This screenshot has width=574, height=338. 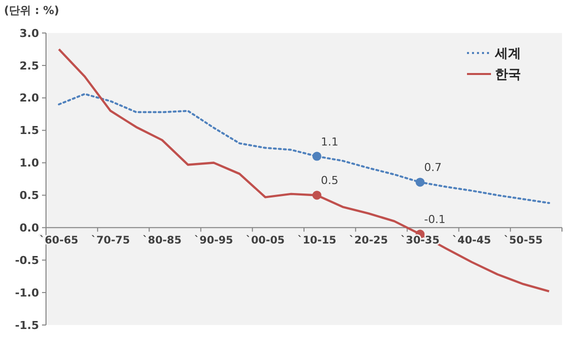 What do you see at coordinates (30, 228) in the screenshot?
I see `y-tick-label: 0.0` at bounding box center [30, 228].